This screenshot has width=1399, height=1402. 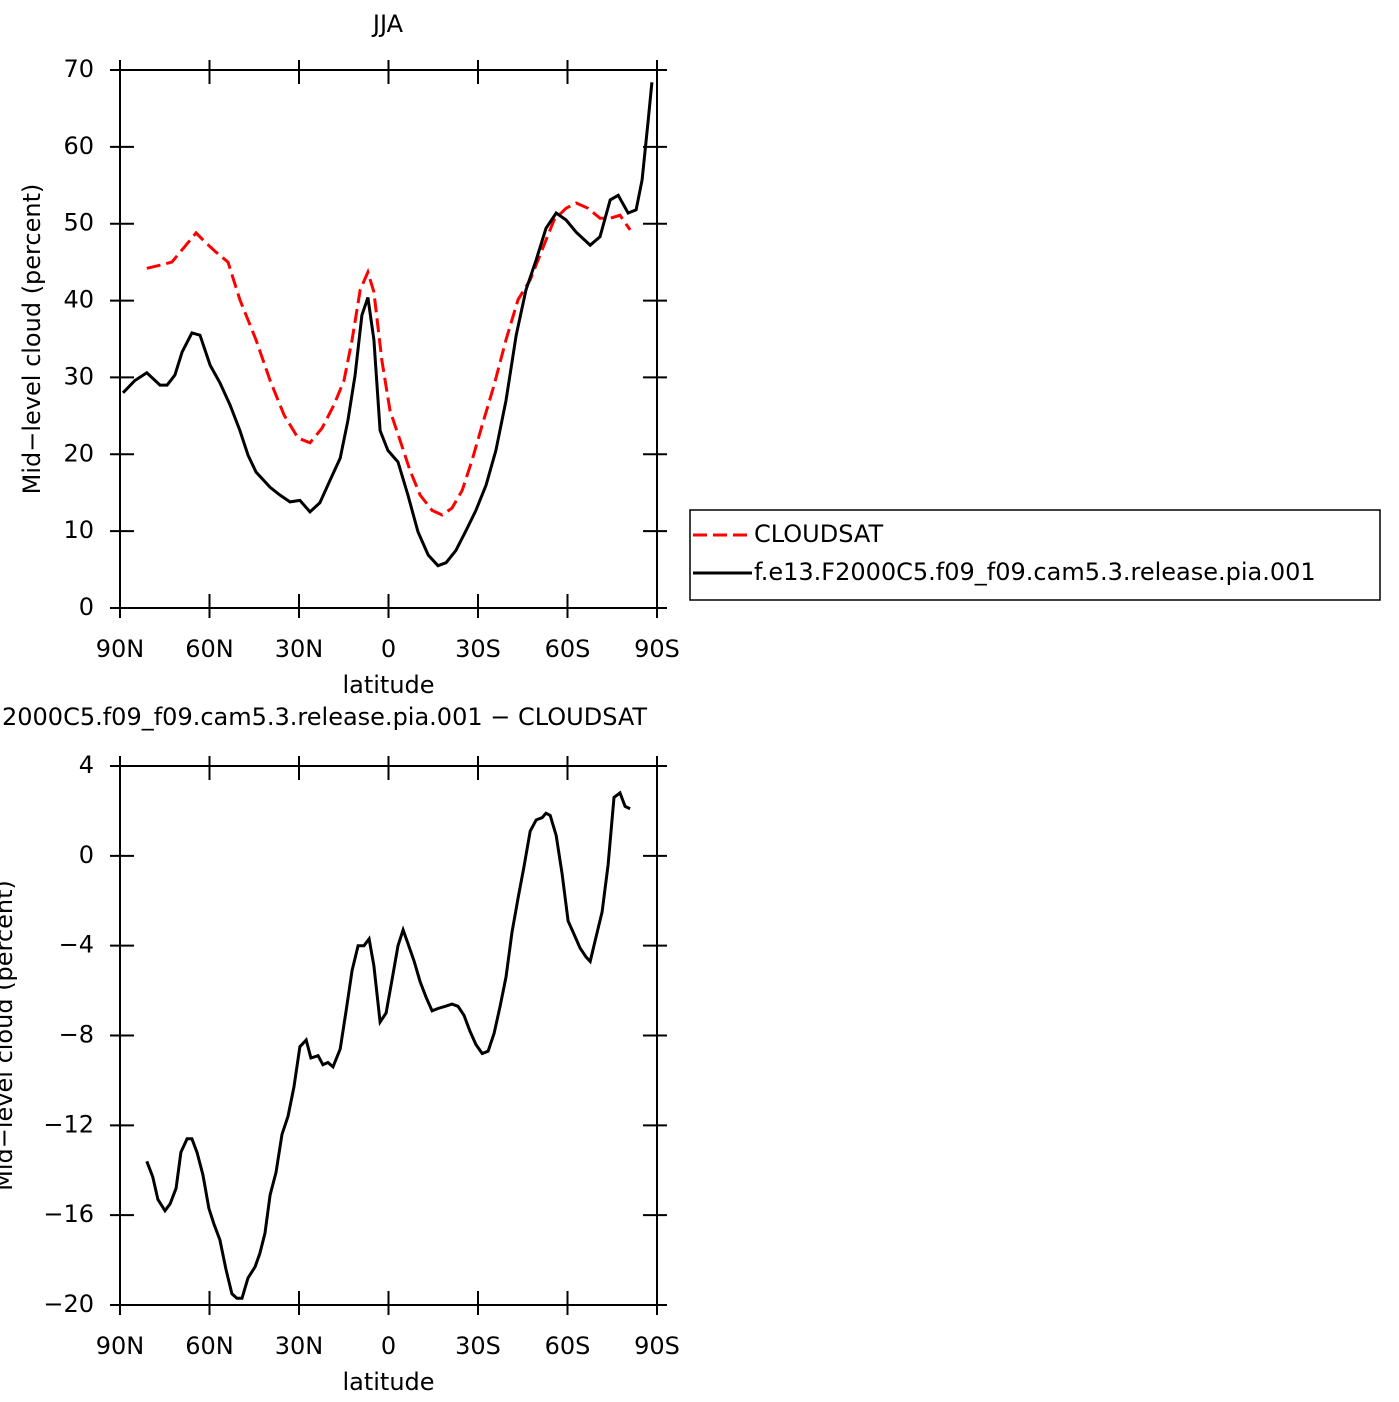 What do you see at coordinates (78, 453) in the screenshot?
I see `y-tick-label: 20` at bounding box center [78, 453].